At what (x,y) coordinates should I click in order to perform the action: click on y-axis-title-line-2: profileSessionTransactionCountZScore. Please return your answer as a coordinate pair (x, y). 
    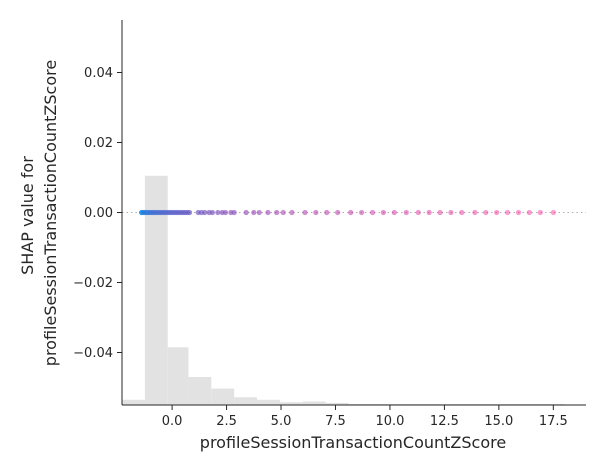
    Looking at the image, I should click on (50, 213).